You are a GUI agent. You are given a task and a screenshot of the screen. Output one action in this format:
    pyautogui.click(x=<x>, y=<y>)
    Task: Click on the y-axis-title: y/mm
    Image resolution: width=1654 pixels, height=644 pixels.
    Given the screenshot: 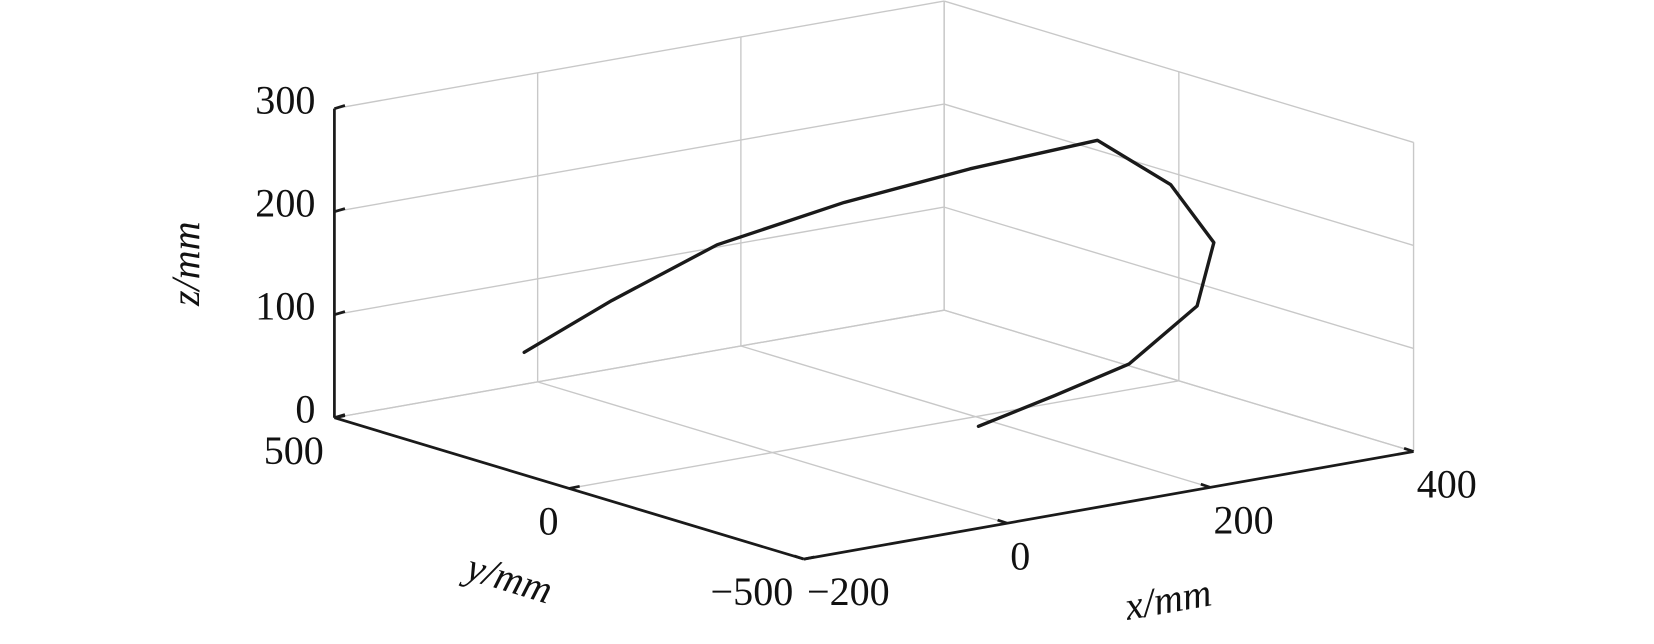 What is the action you would take?
    pyautogui.click(x=508, y=578)
    